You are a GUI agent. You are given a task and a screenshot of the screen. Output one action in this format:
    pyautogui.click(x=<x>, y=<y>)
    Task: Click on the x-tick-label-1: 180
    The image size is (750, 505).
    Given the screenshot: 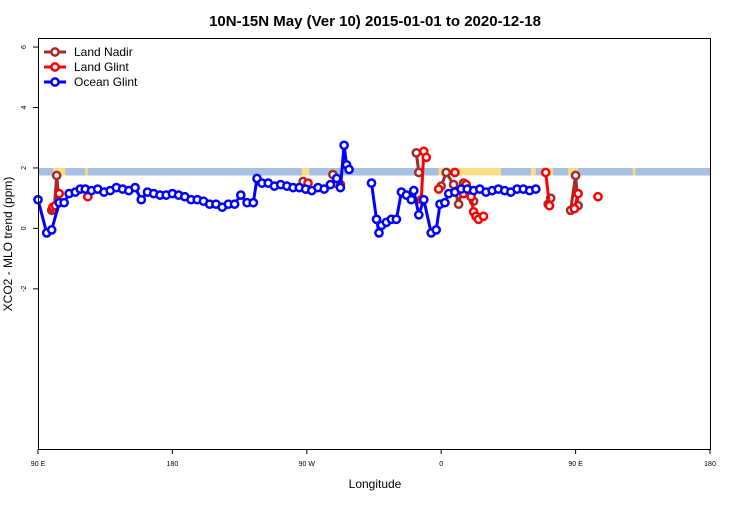 What is the action you would take?
    pyautogui.click(x=173, y=464)
    